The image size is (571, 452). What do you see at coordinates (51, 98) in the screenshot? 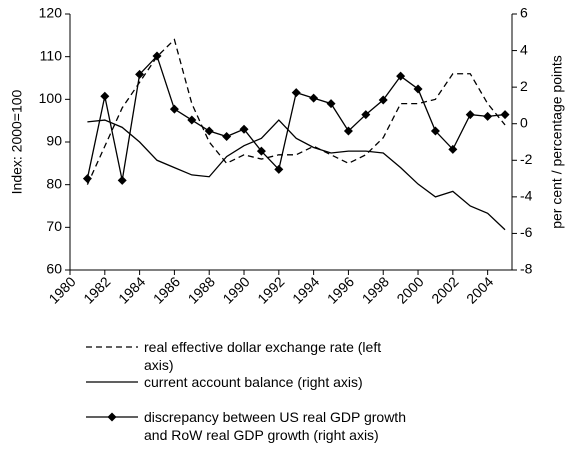
I see `y-tick-label: 100` at bounding box center [51, 98].